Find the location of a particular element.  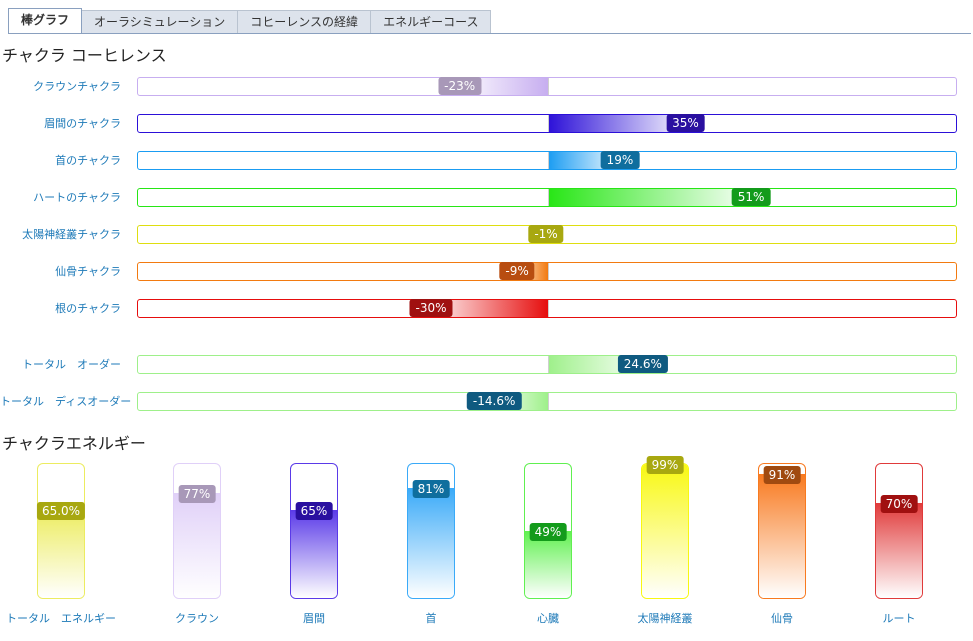

coherence-value-label: 35% is located at coordinates (685, 123).